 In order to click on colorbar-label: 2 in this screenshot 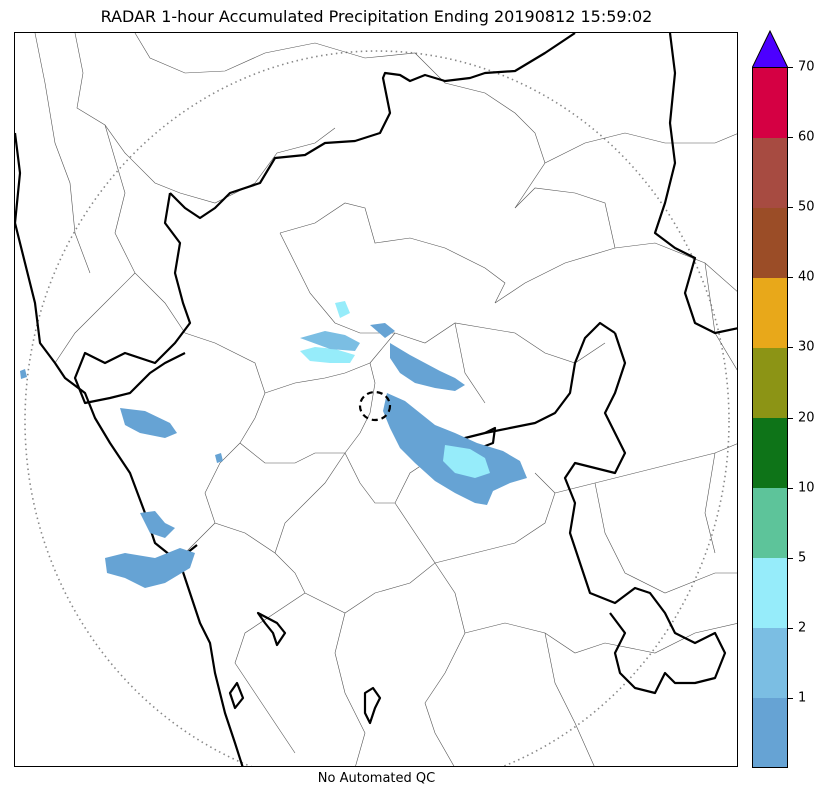, I will do `click(802, 628)`.